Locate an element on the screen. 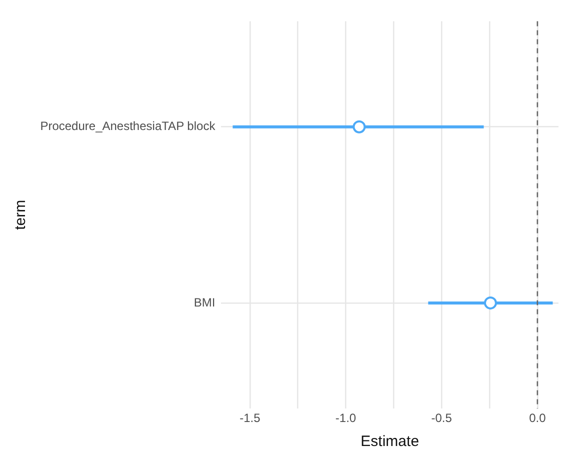 Image resolution: width=574 pixels, height=463 pixels. x-tick-label: 0.0 is located at coordinates (537, 418).